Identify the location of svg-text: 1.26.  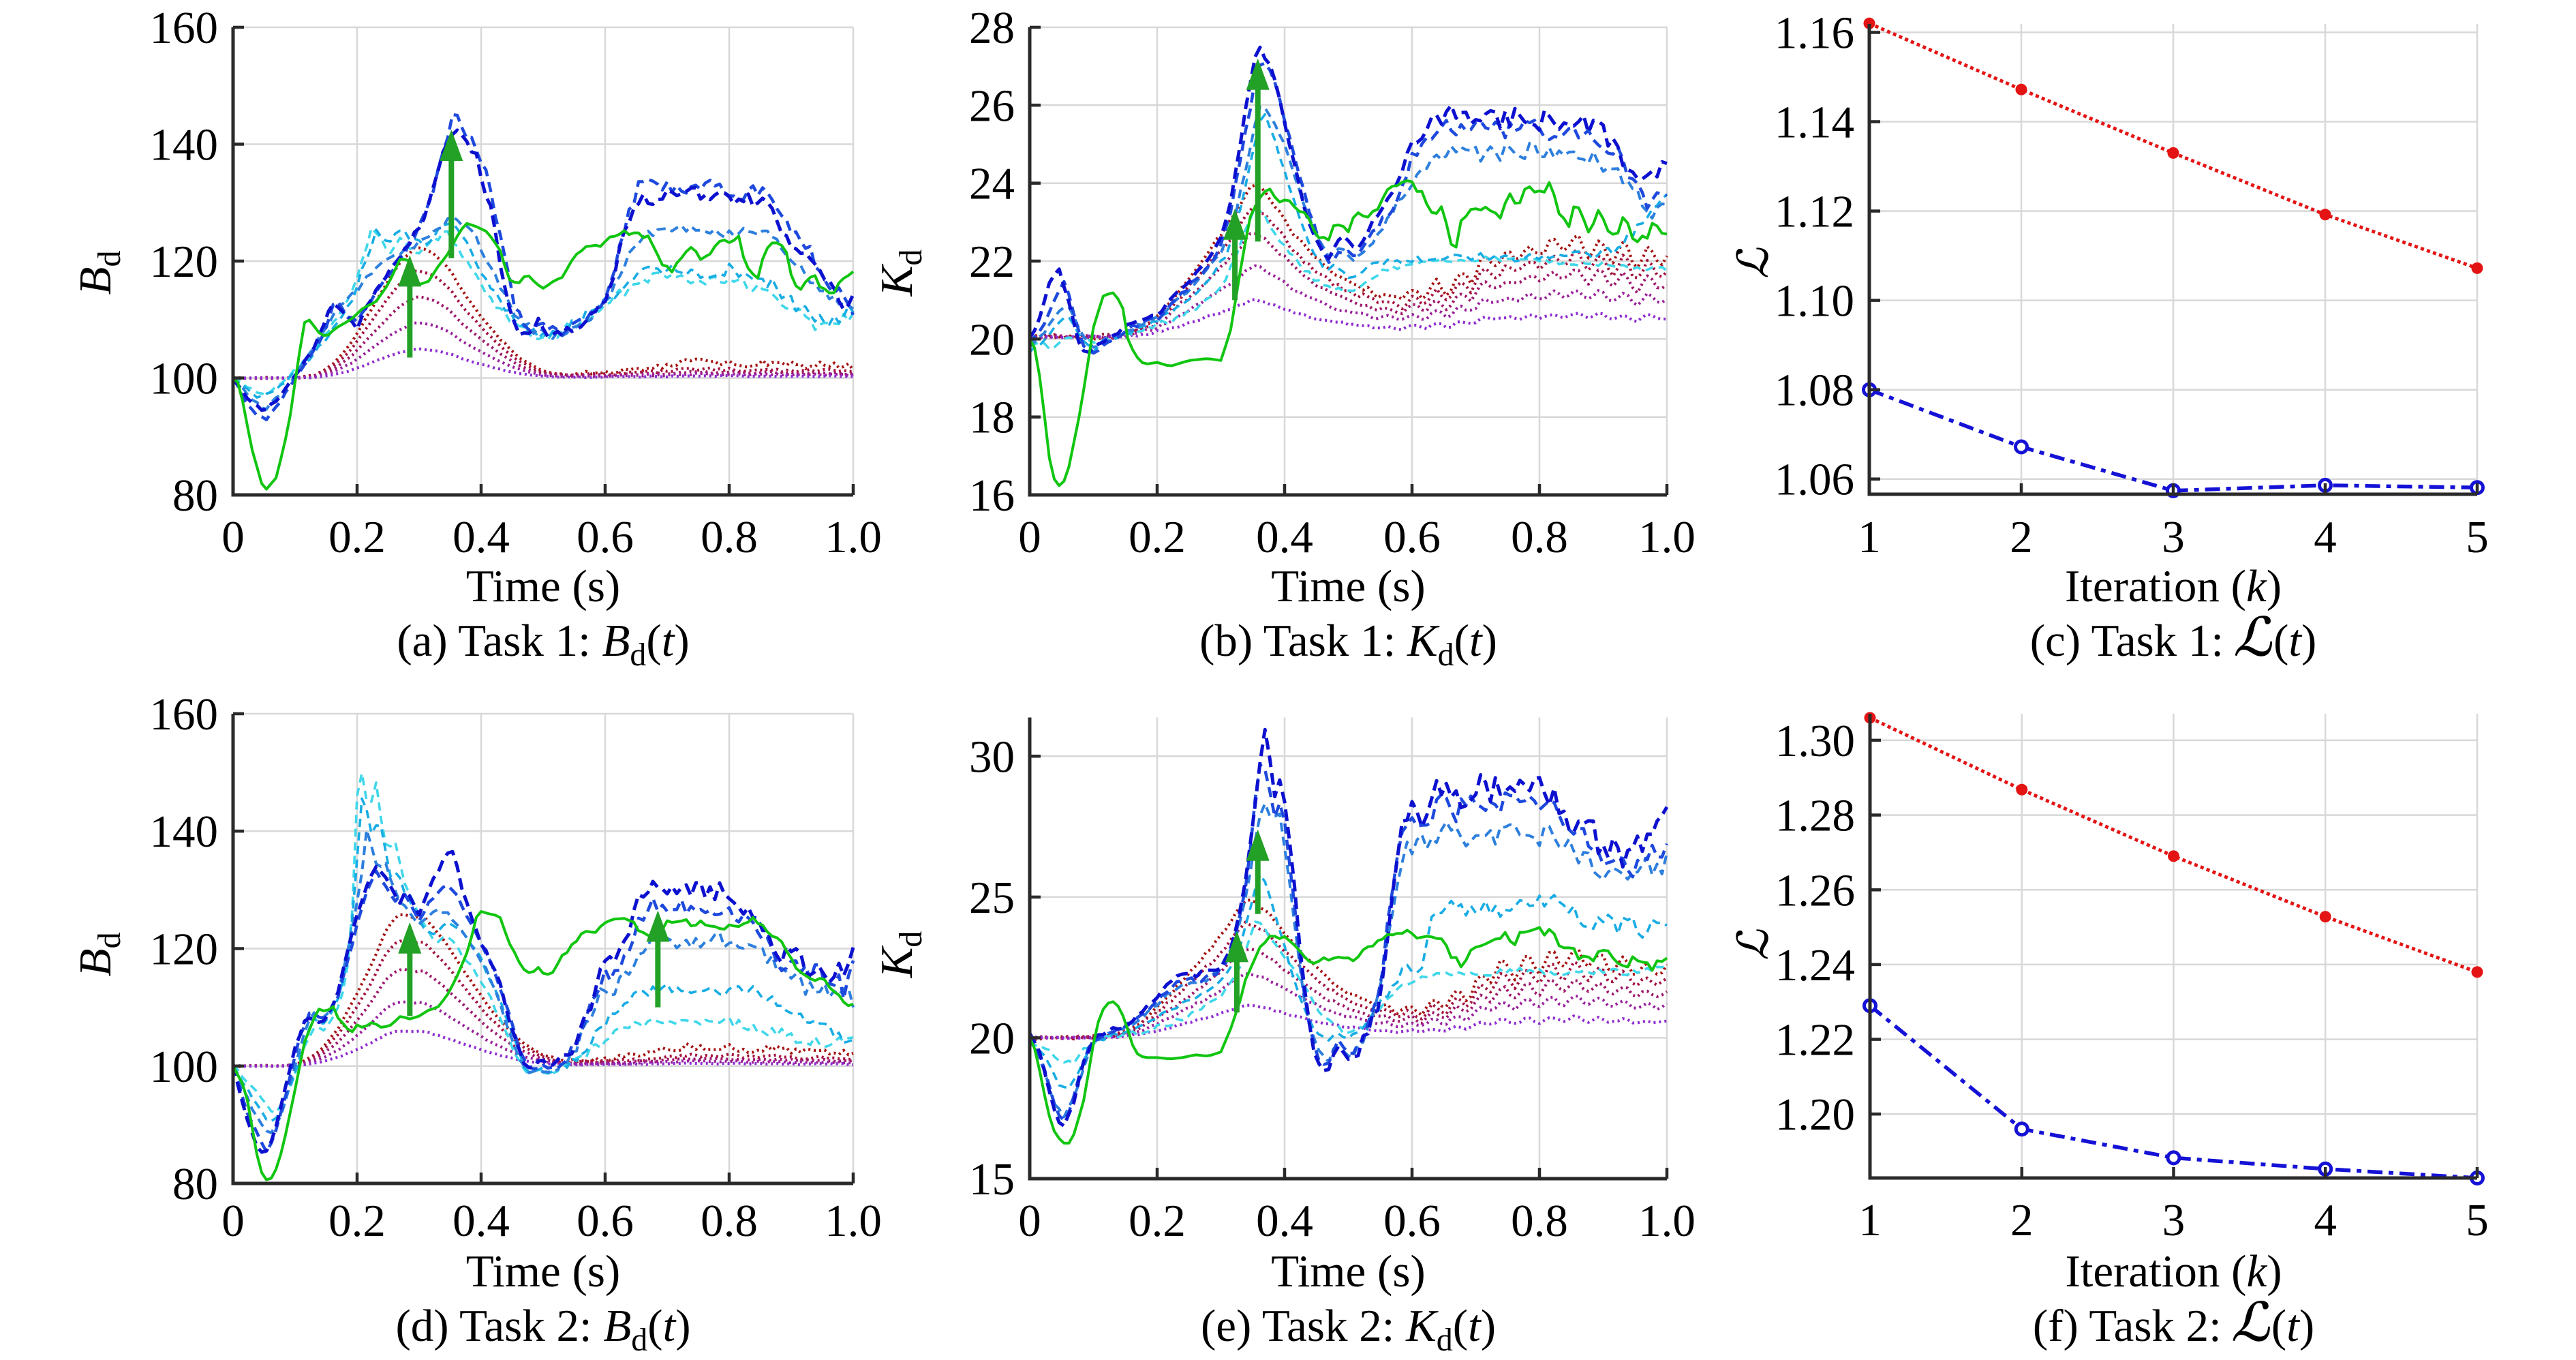
(1815, 890).